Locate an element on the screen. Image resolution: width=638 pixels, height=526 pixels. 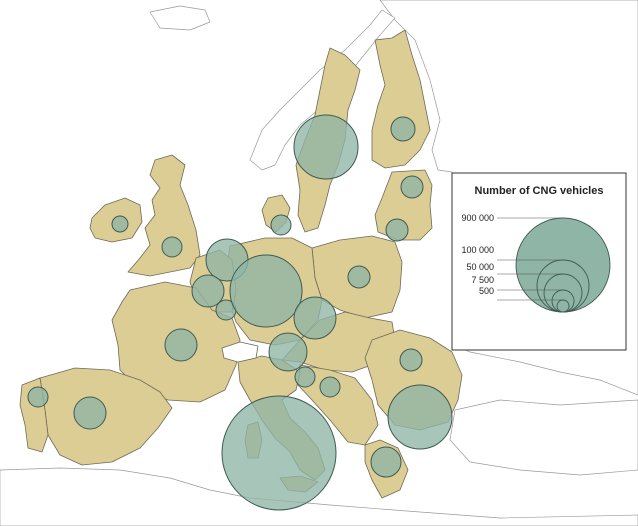
bubble-austria is located at coordinates (288, 352).